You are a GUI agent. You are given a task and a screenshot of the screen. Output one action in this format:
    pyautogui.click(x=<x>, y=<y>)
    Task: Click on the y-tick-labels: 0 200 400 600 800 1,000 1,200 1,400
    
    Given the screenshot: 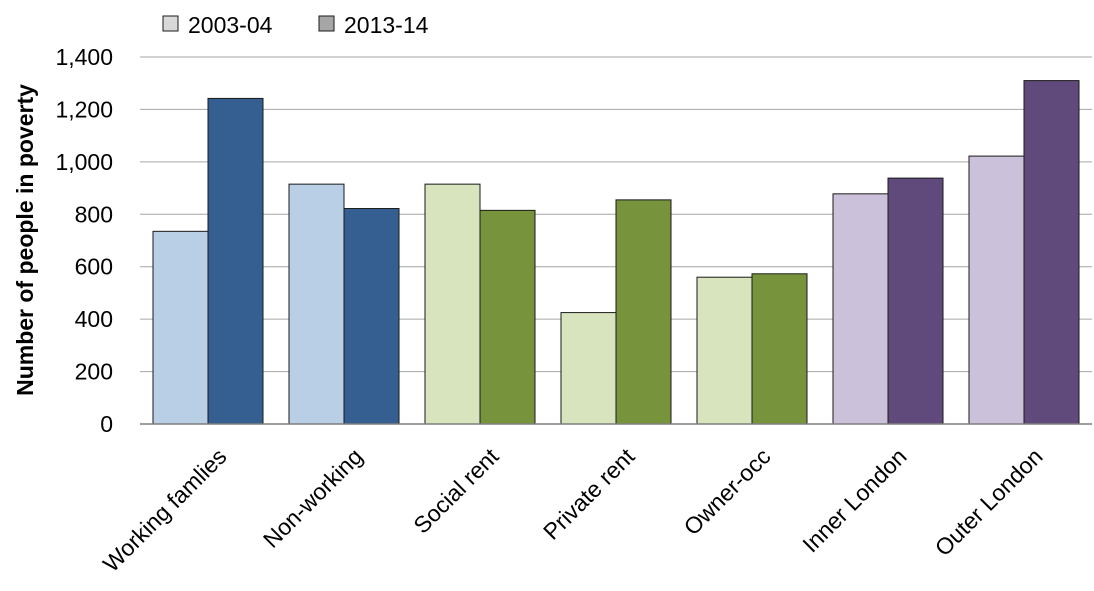 What is the action you would take?
    pyautogui.click(x=84, y=240)
    